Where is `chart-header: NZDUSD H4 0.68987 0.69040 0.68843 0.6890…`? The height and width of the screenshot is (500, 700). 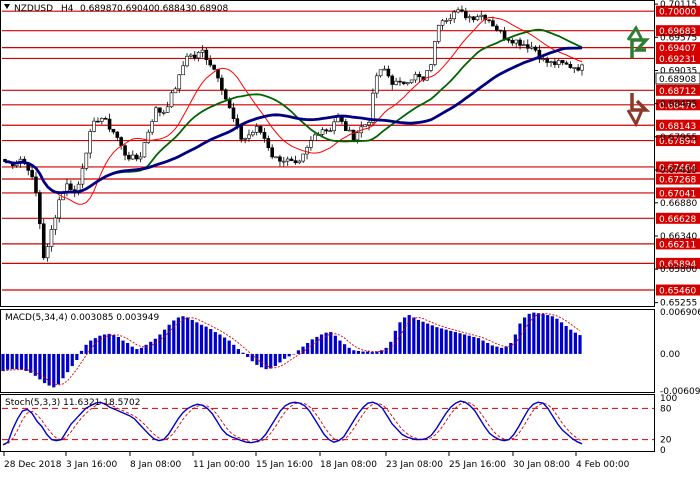 chart-header: NZDUSD H4 0.68987 0.69040 0.68843 0.6890… is located at coordinates (116, 9).